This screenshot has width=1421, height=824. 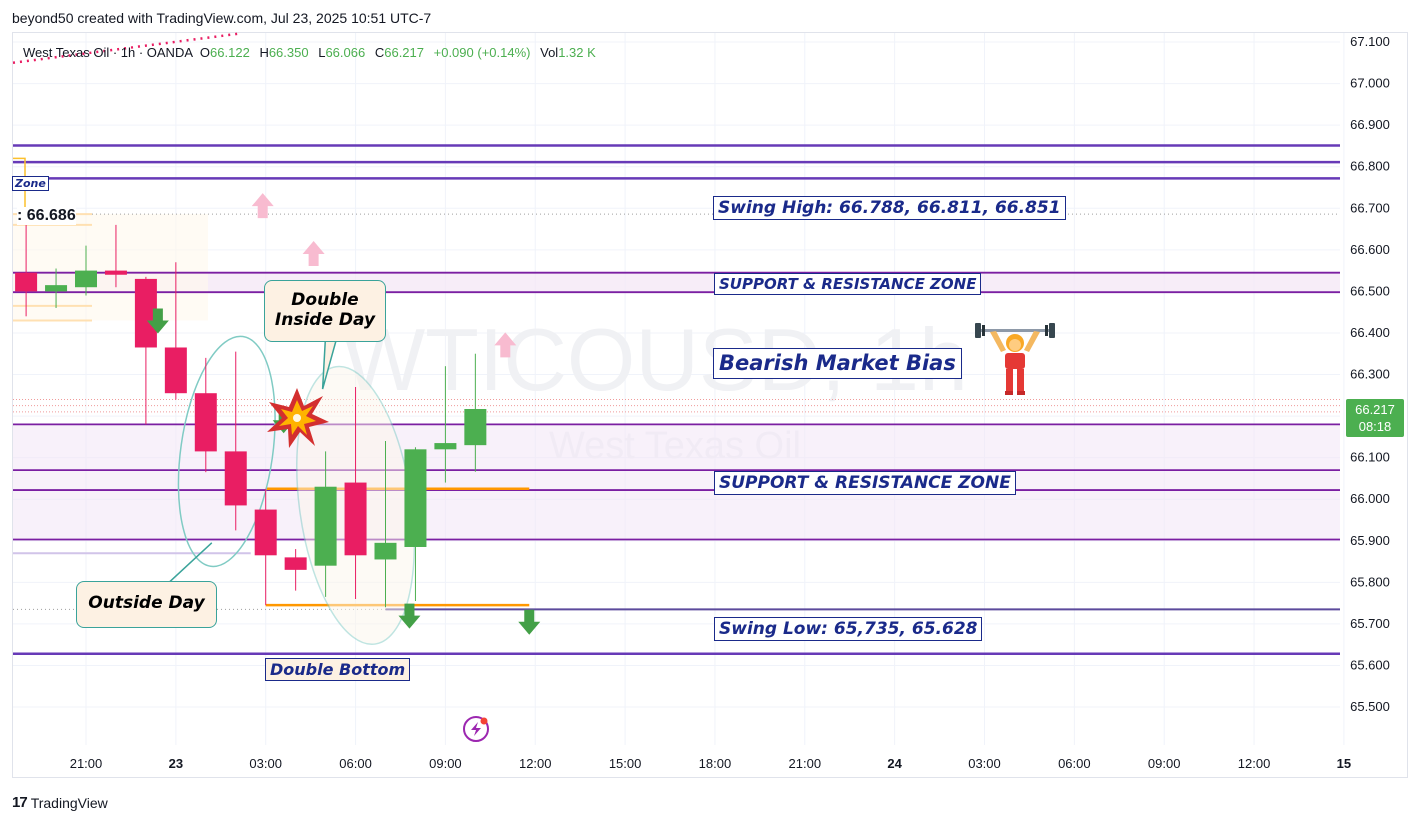 What do you see at coordinates (1370, 664) in the screenshot?
I see `price-tick-label: 65.600` at bounding box center [1370, 664].